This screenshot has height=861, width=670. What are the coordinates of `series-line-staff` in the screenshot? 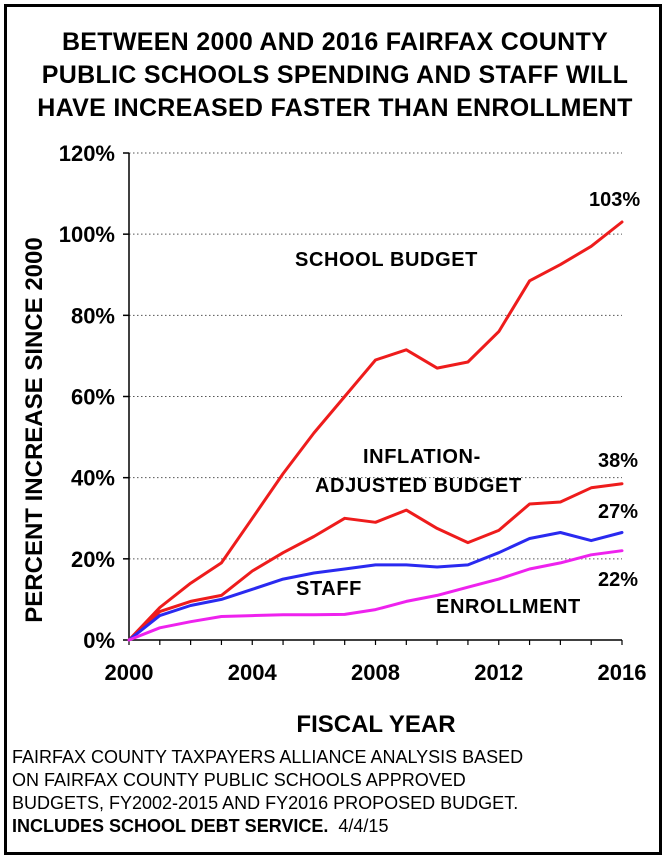 It's located at (375, 586).